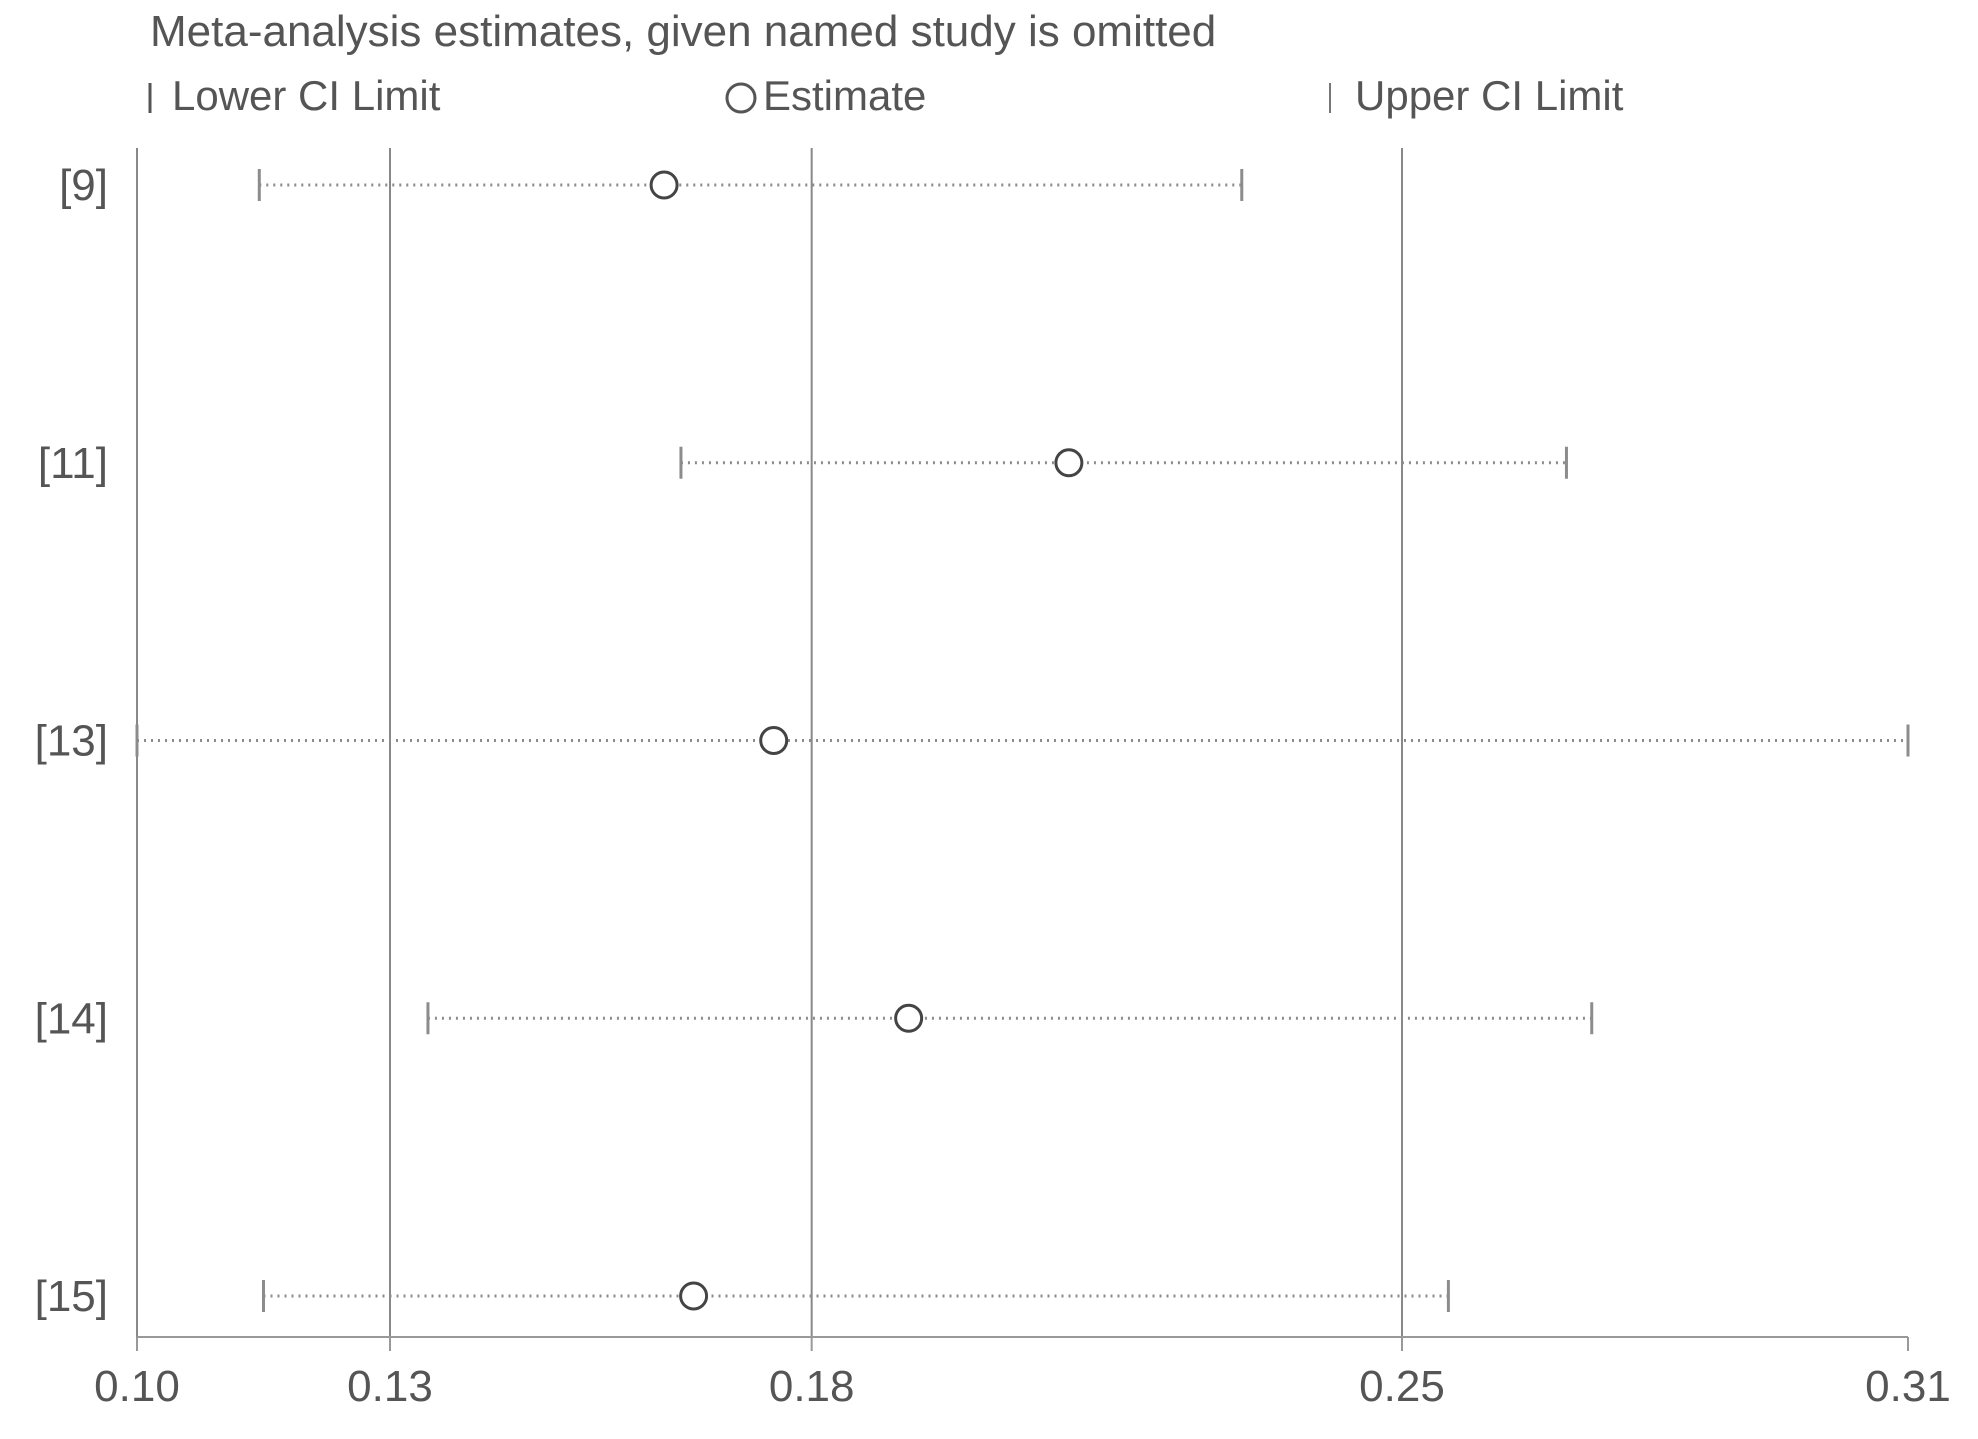  I want to click on x-axis: 0.10 0.13 0.18 0.25 0.31, so click(1022, 1373).